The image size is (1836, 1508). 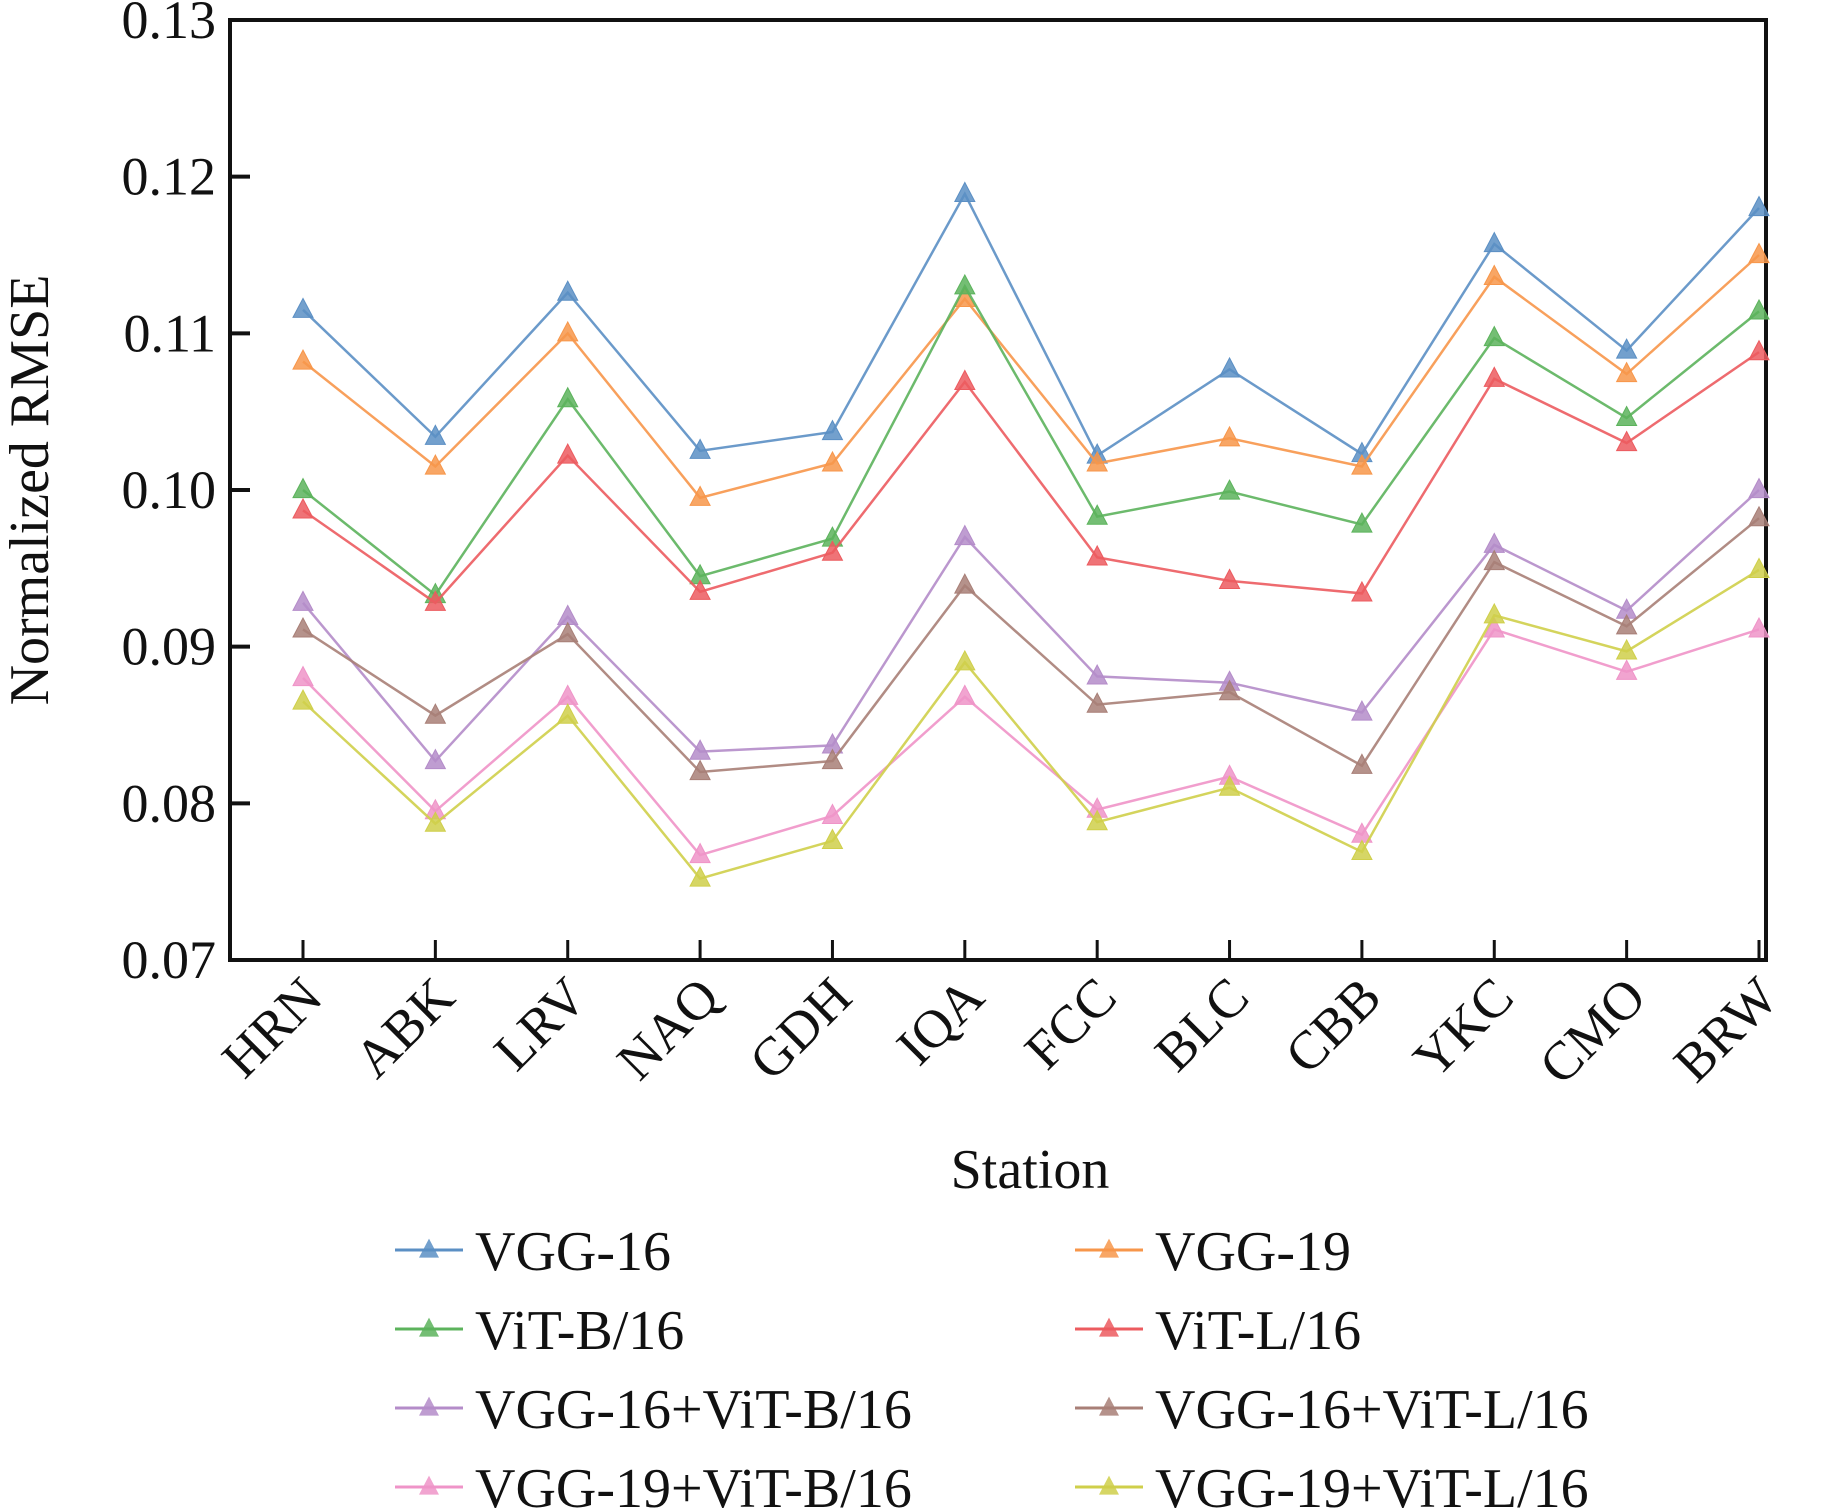 I want to click on legend-item: VGG-16+ViT-L/16, so click(x=1332, y=1410).